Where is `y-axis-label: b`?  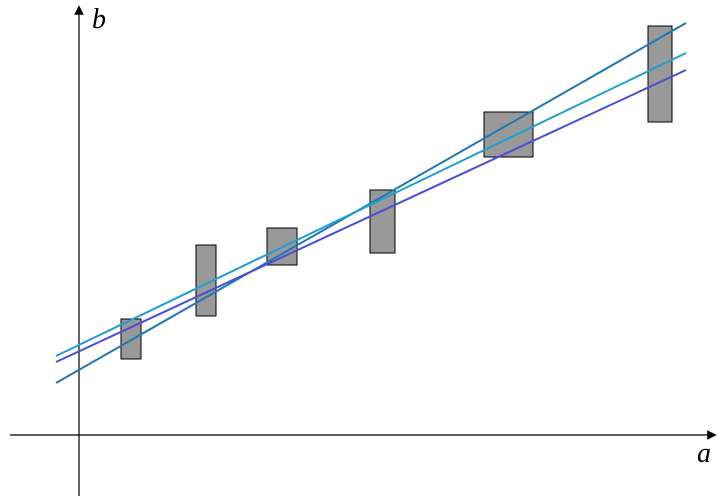 y-axis-label: b is located at coordinates (99, 19).